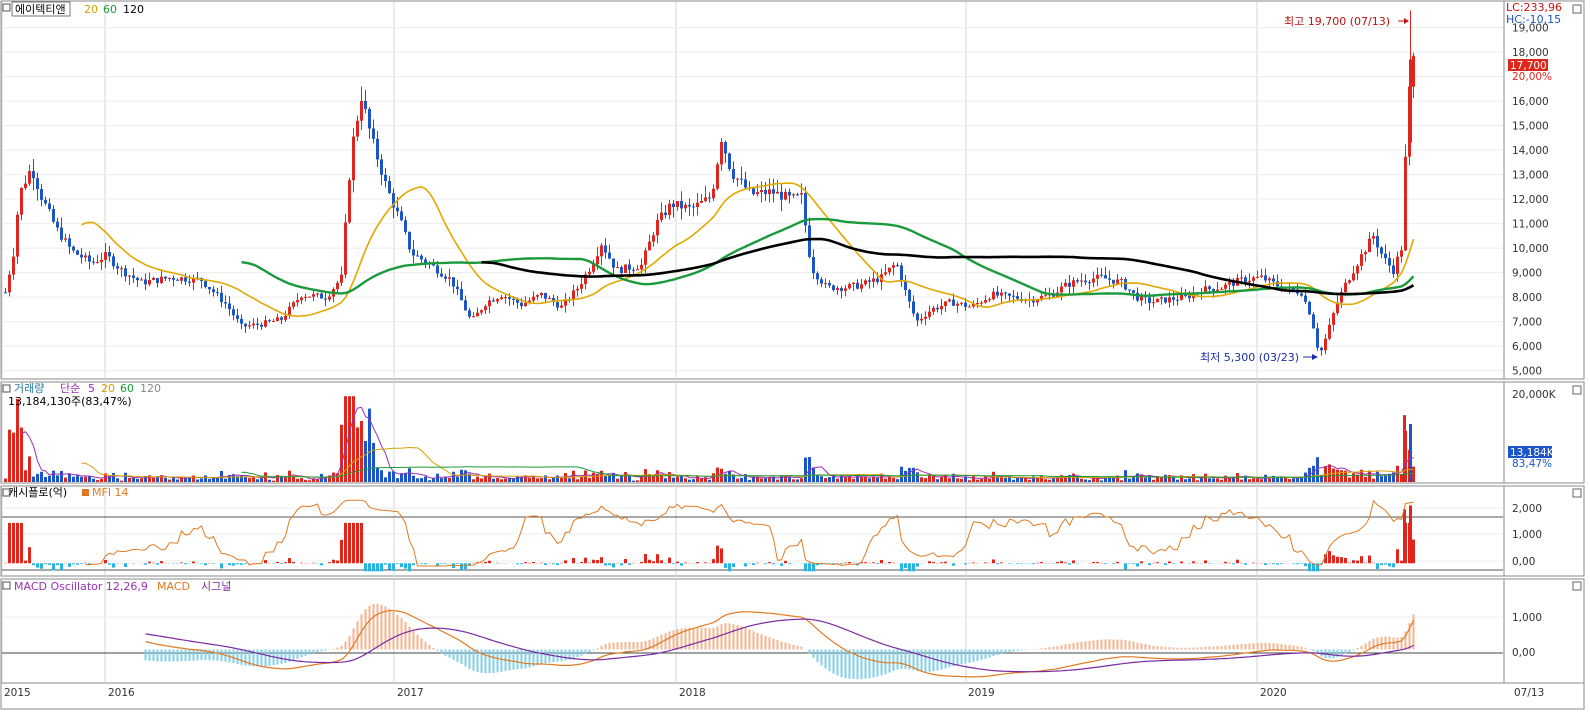 The height and width of the screenshot is (714, 1590). What do you see at coordinates (1577, 390) in the screenshot?
I see `volume-close-icon` at bounding box center [1577, 390].